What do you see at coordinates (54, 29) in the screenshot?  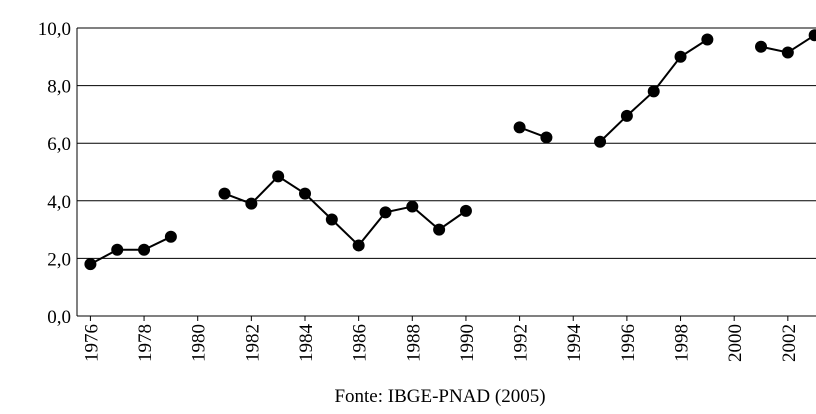 I see `y-tick-label: 10,0` at bounding box center [54, 29].